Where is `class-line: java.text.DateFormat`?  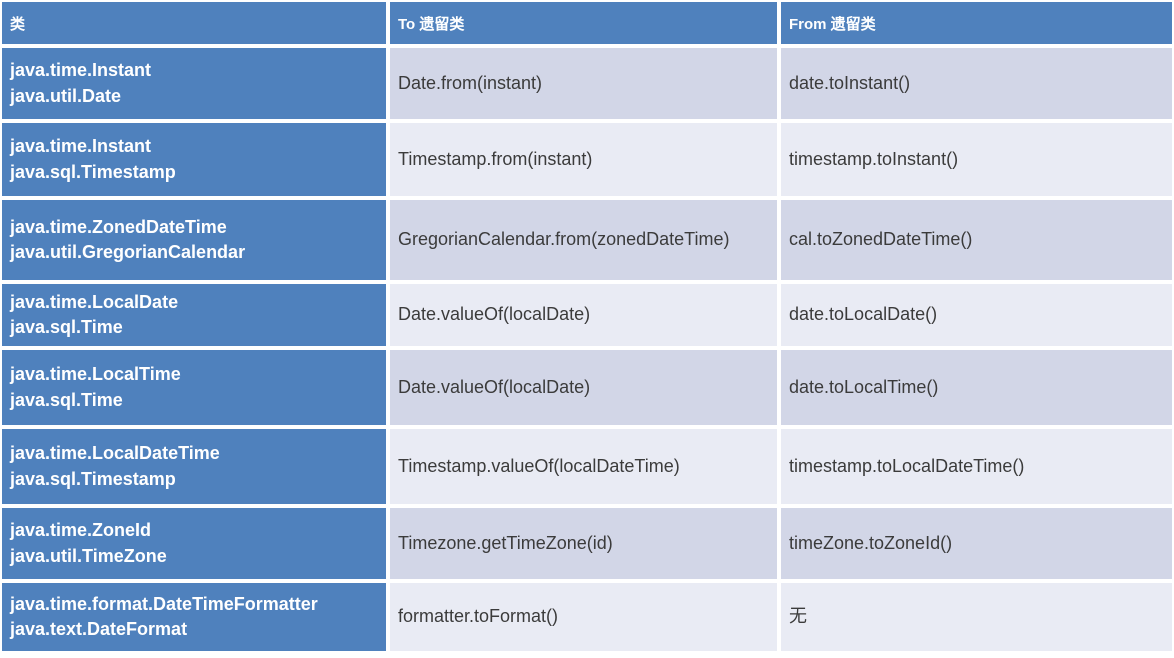 class-line: java.text.DateFormat is located at coordinates (99, 629).